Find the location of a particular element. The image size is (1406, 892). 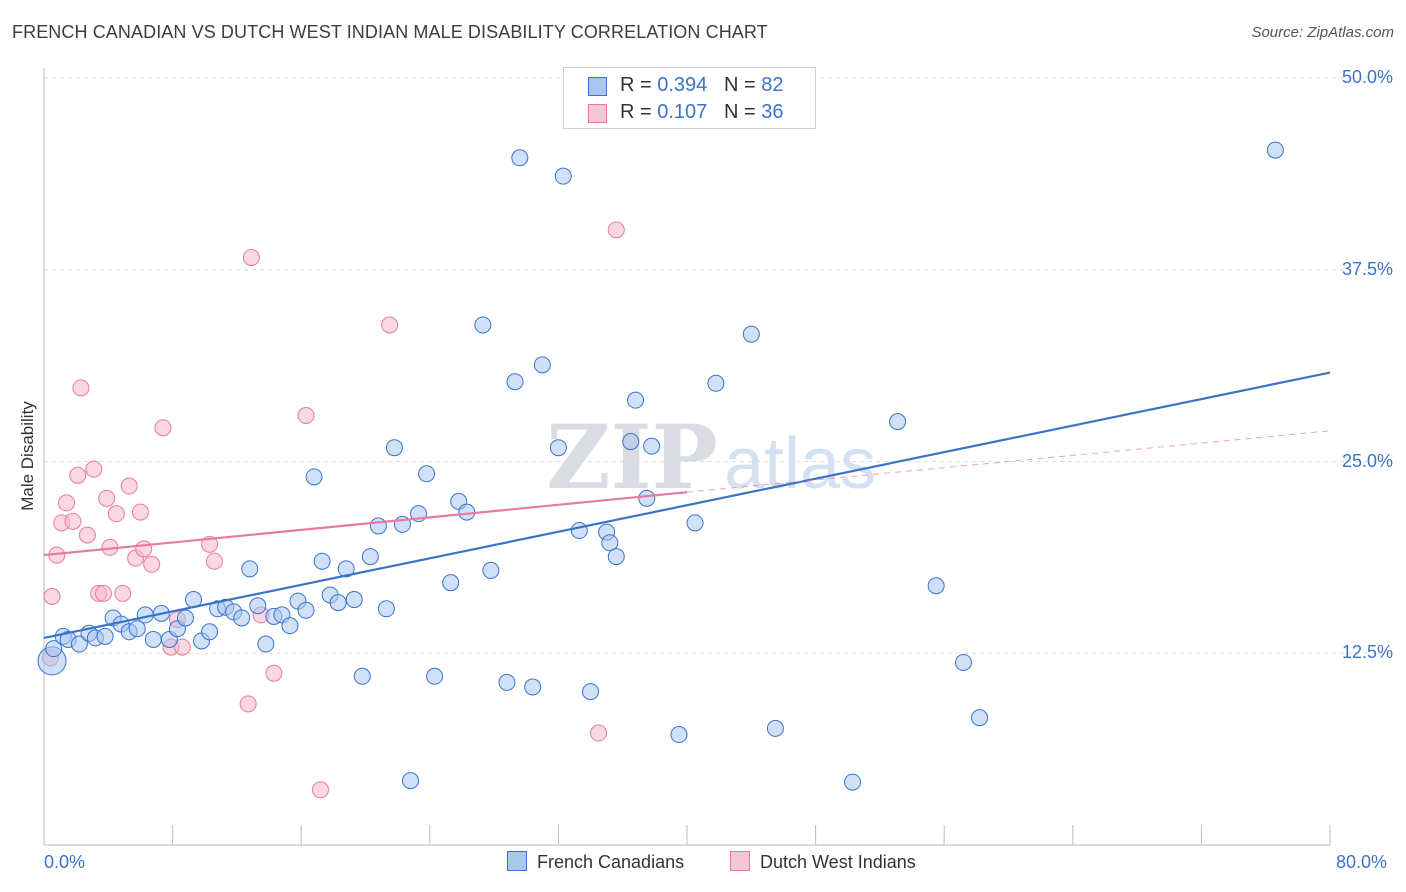

y-tick-label: 50.0% is located at coordinates (1367, 77).